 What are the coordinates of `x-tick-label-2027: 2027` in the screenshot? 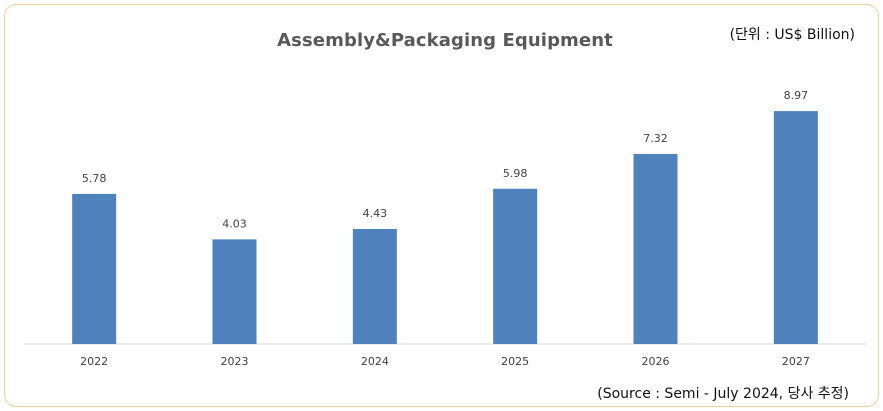 It's located at (796, 361).